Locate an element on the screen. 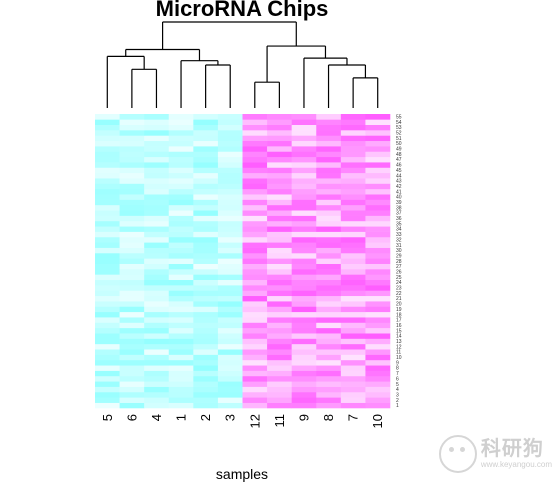 Image resolution: width=560 pixels, height=487 pixels. row-tick-label: 31 is located at coordinates (399, 246).